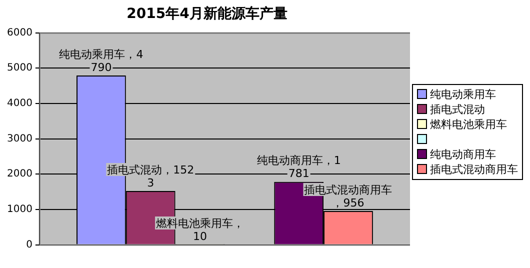 The image size is (530, 268). Describe the element at coordinates (29, 244) in the screenshot. I see `y-tick-label: 0` at that location.